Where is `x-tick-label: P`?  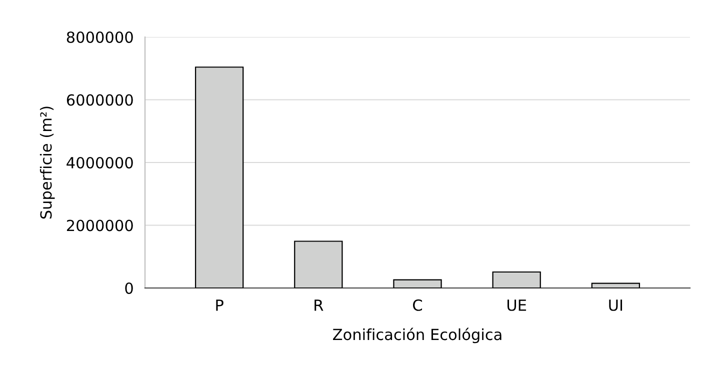 x-tick-label: P is located at coordinates (220, 305).